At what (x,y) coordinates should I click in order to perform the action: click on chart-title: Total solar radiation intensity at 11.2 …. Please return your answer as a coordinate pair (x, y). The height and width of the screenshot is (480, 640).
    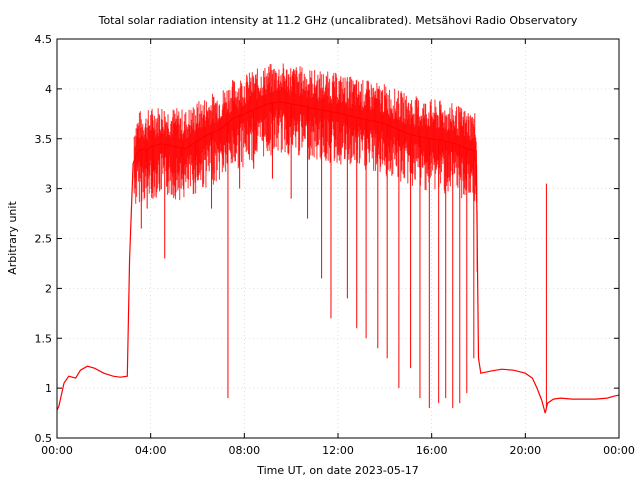
    Looking at the image, I should click on (338, 20).